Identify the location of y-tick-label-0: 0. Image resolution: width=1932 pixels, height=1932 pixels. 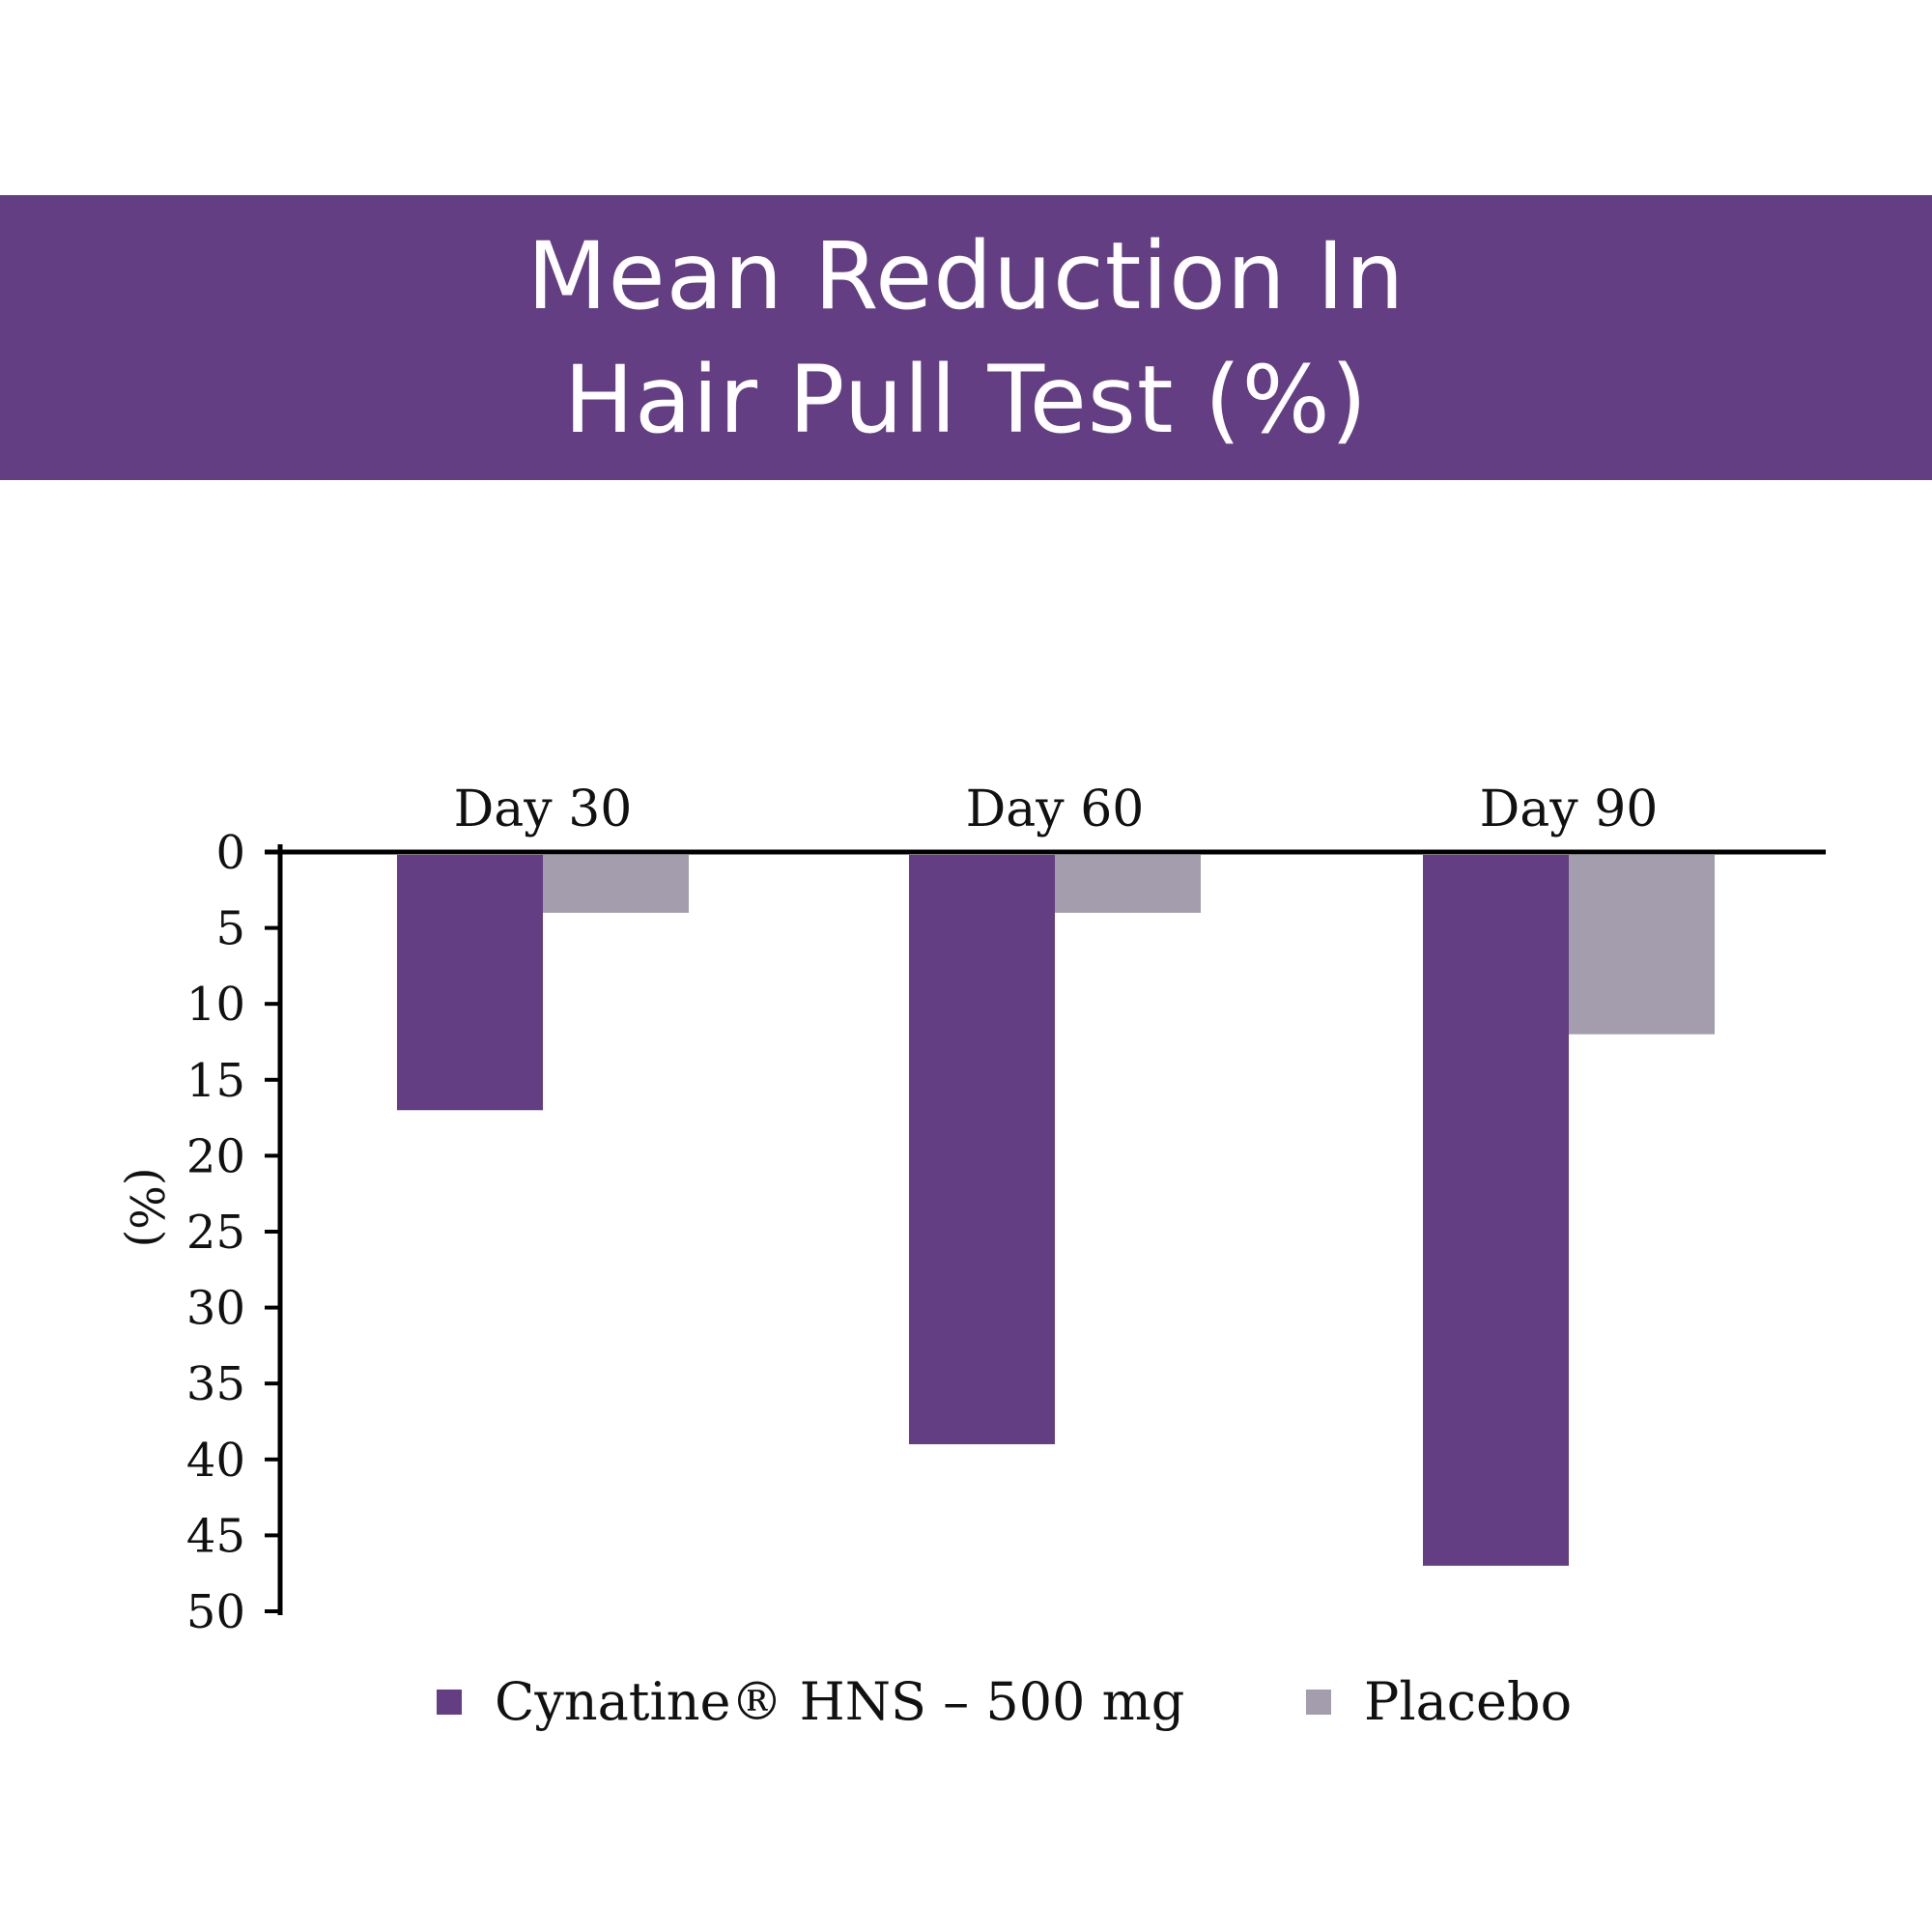
(230, 853).